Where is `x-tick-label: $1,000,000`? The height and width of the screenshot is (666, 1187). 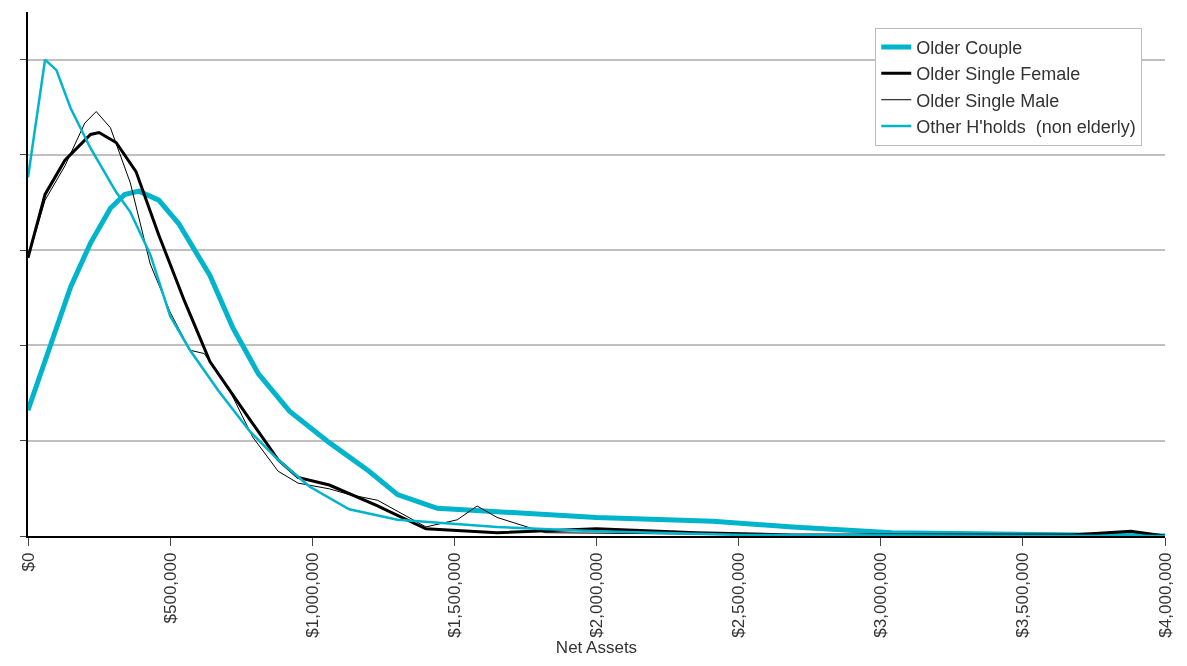 x-tick-label: $1,000,000 is located at coordinates (312, 595).